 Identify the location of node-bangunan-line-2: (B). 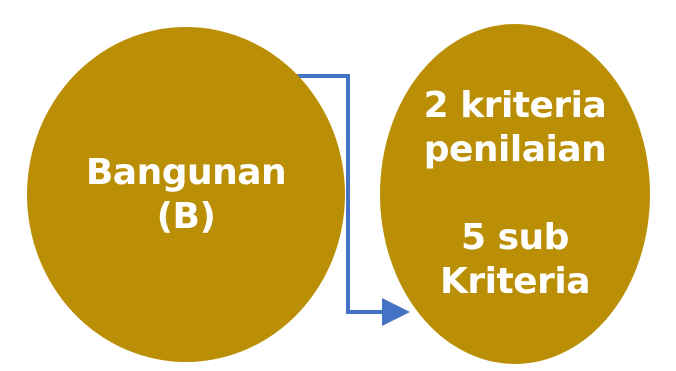
(186, 216).